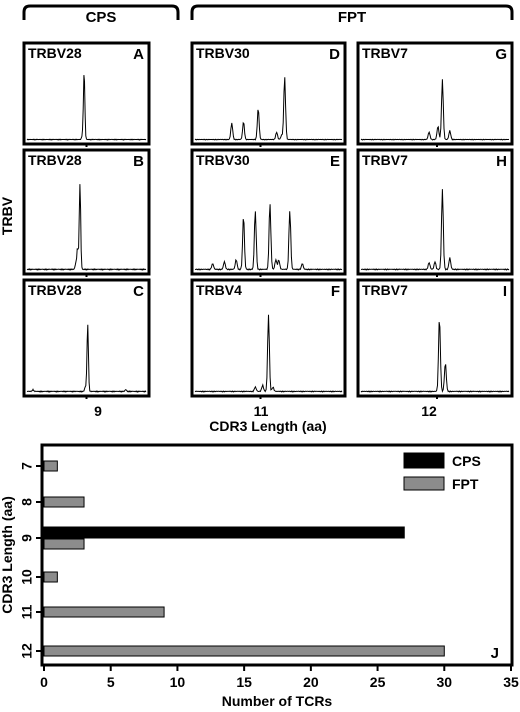 Image resolution: width=520 pixels, height=712 pixels. I want to click on trbv-axis-label: TRBV, so click(7, 215).